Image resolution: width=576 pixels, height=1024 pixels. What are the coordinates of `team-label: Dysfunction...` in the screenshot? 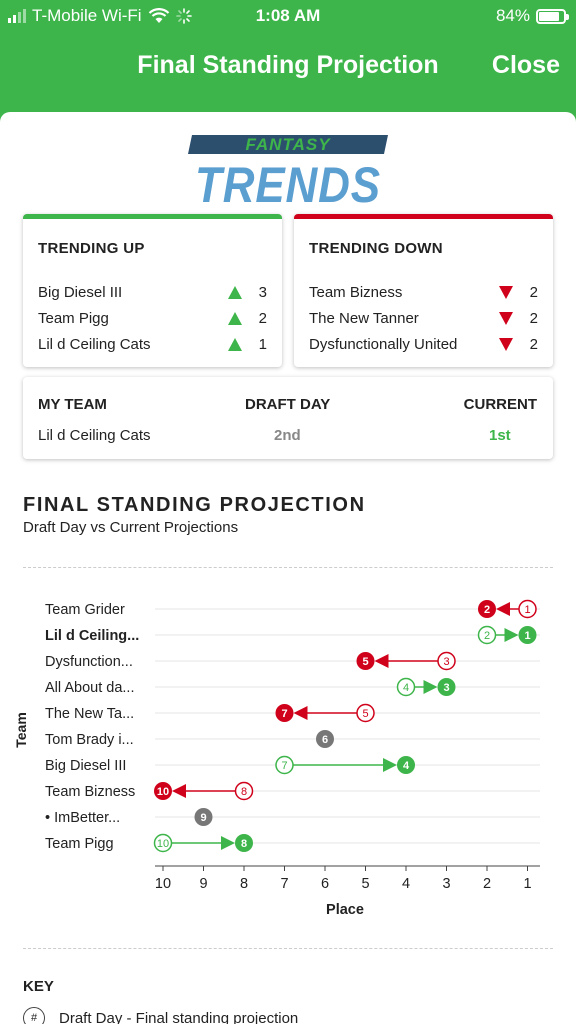 It's located at (89, 662).